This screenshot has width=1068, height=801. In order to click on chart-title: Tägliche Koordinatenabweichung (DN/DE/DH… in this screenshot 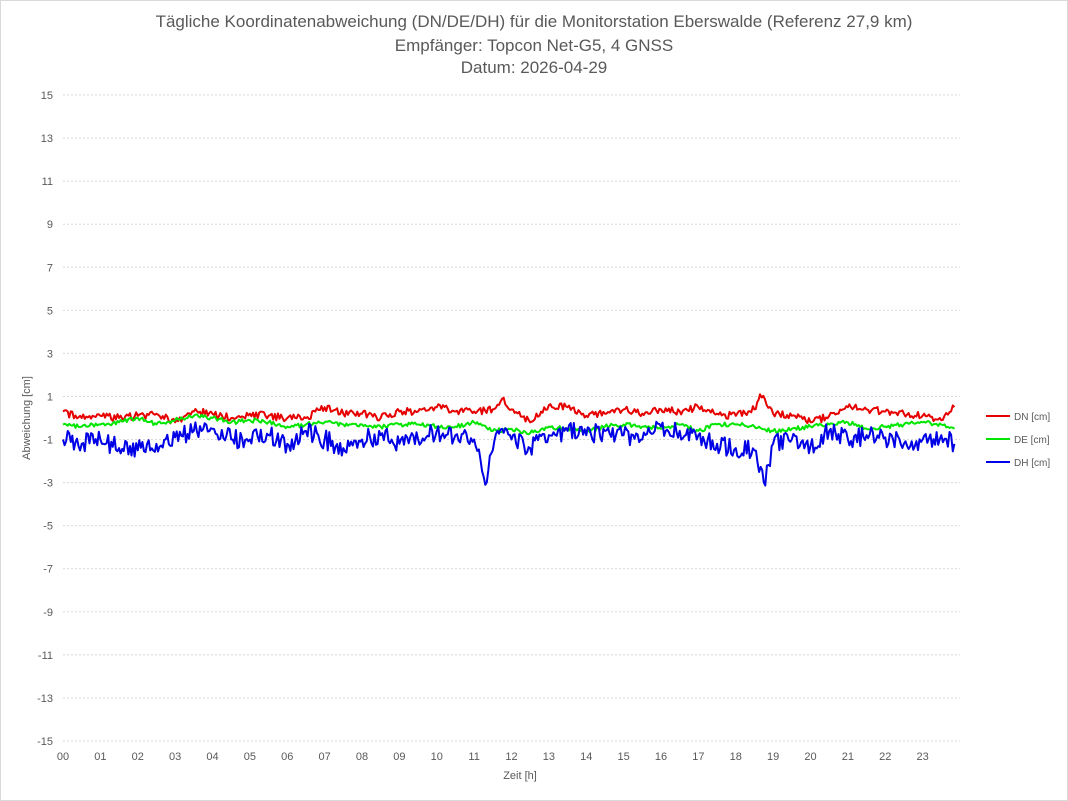, I will do `click(534, 21)`.